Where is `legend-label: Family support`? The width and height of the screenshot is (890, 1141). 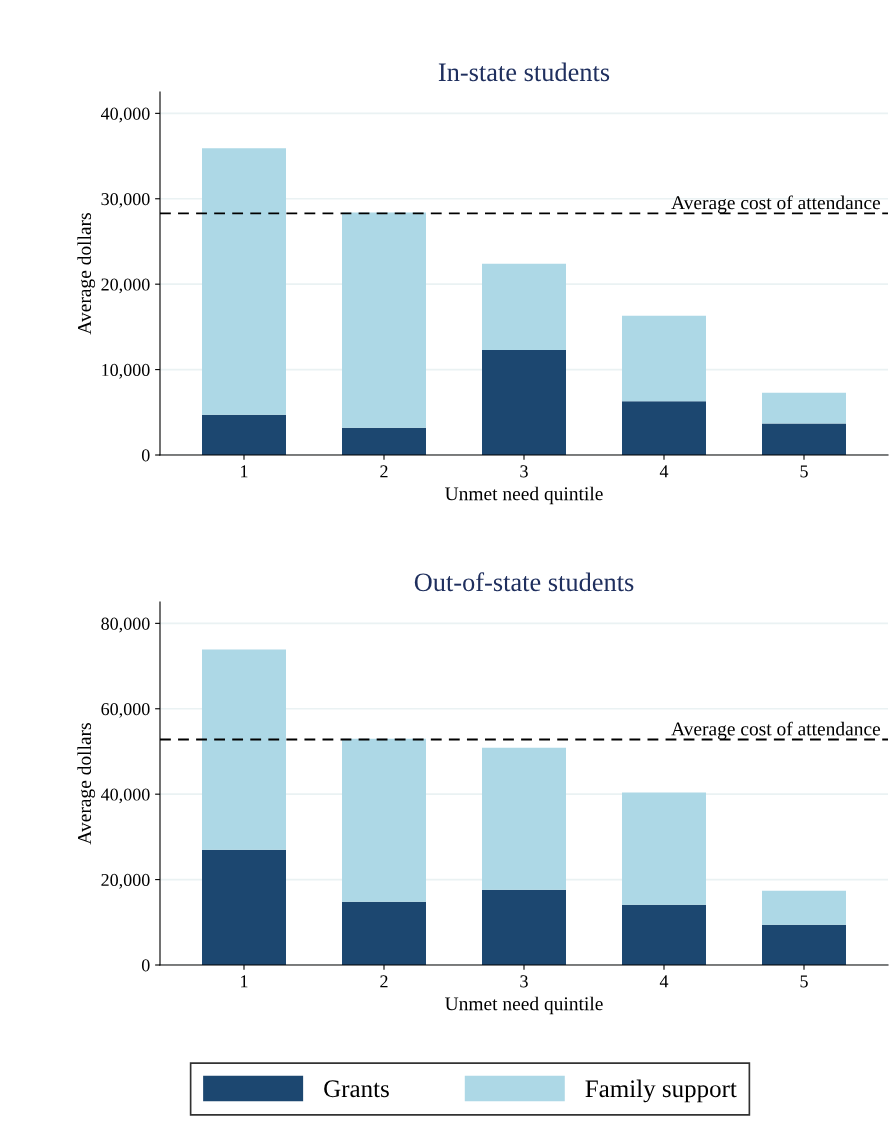
legend-label: Family support is located at coordinates (661, 1091).